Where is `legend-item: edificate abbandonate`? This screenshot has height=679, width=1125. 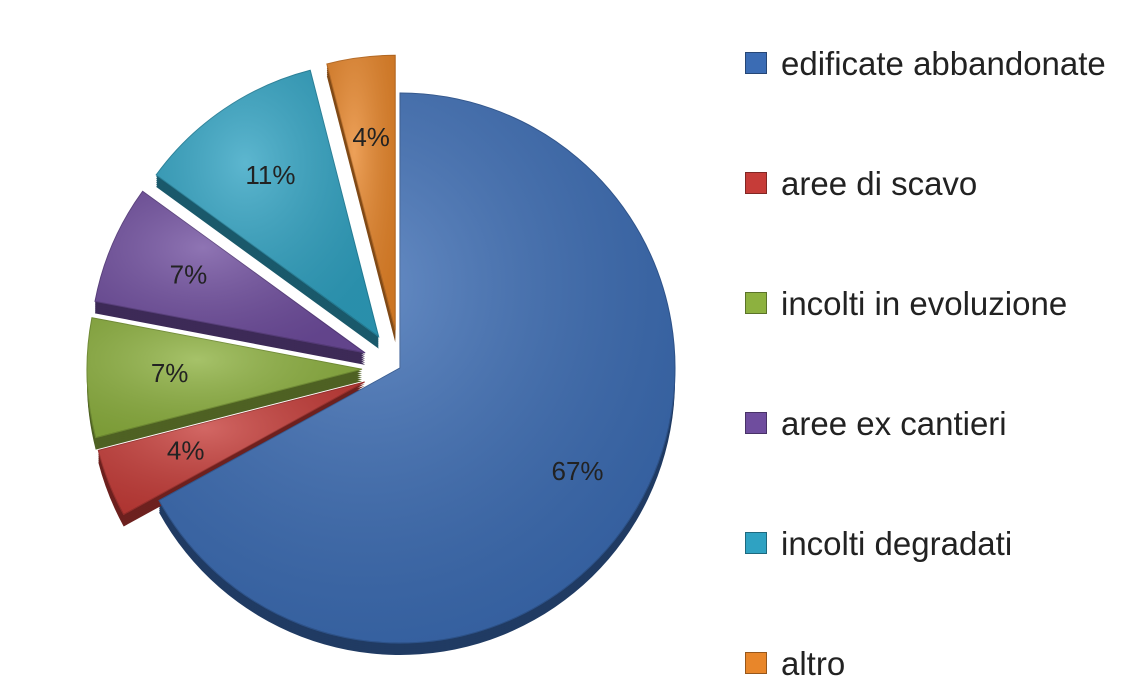
legend-item: edificate abbandonate is located at coordinates (932, 63).